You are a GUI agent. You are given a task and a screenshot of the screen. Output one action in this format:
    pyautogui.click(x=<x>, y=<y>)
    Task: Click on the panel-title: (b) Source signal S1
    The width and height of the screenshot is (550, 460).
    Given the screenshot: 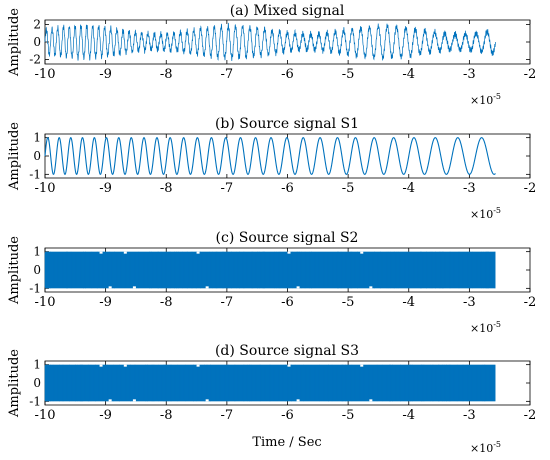 What is the action you would take?
    pyautogui.click(x=287, y=124)
    